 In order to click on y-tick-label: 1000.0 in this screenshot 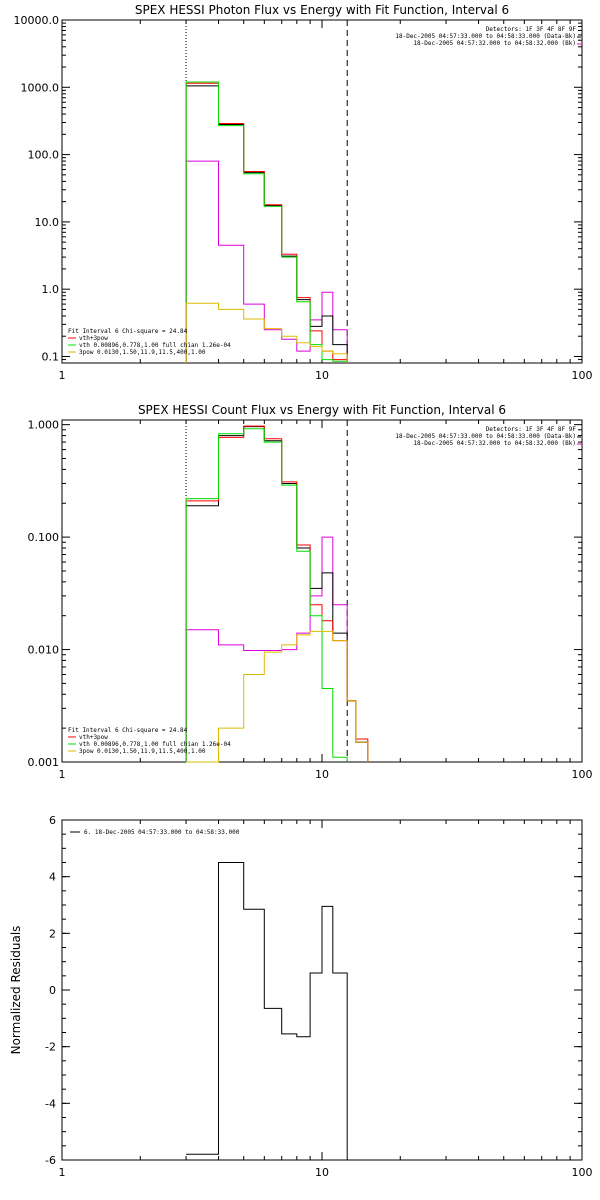, I will do `click(40, 87)`.